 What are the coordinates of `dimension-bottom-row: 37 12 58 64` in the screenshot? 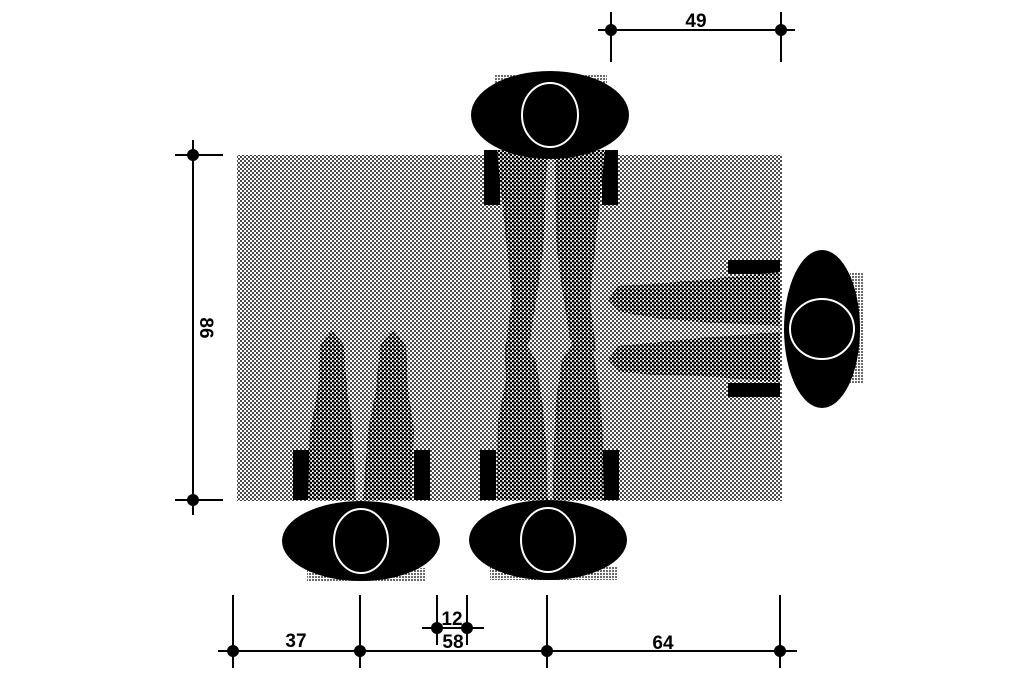 It's located at (507, 631).